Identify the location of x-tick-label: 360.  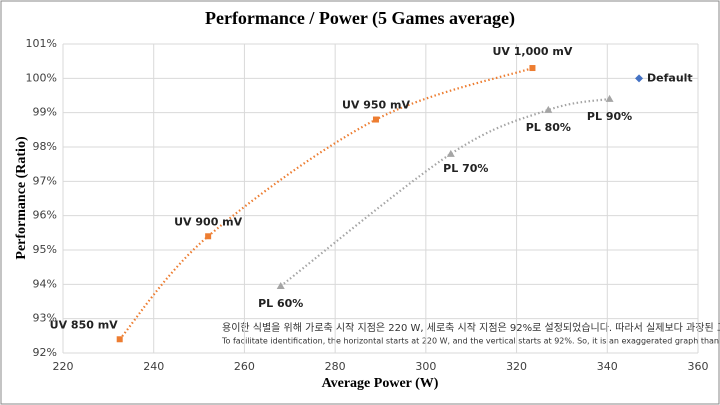
(698, 366).